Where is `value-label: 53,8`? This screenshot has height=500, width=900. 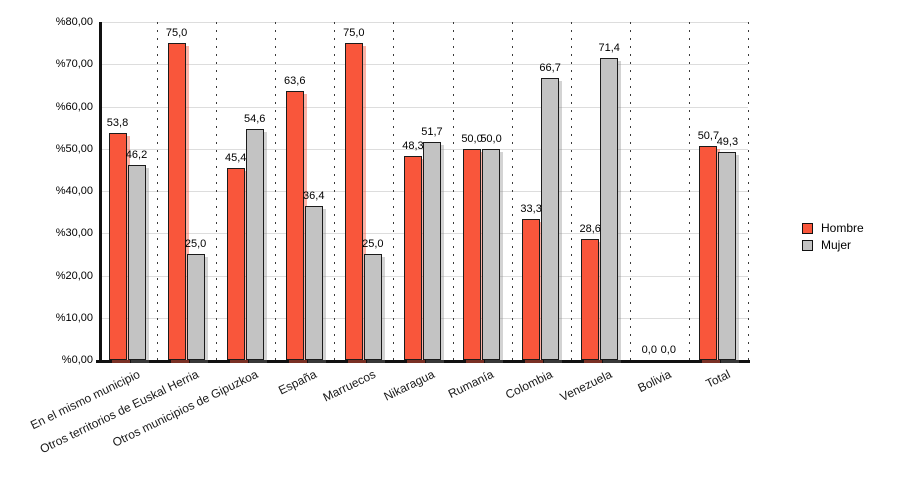 value-label: 53,8 is located at coordinates (117, 122).